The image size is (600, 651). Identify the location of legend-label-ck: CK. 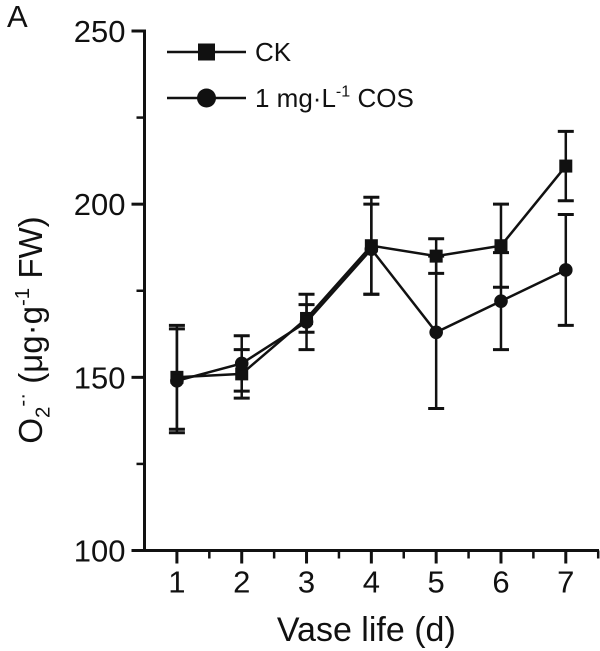
(273, 52).